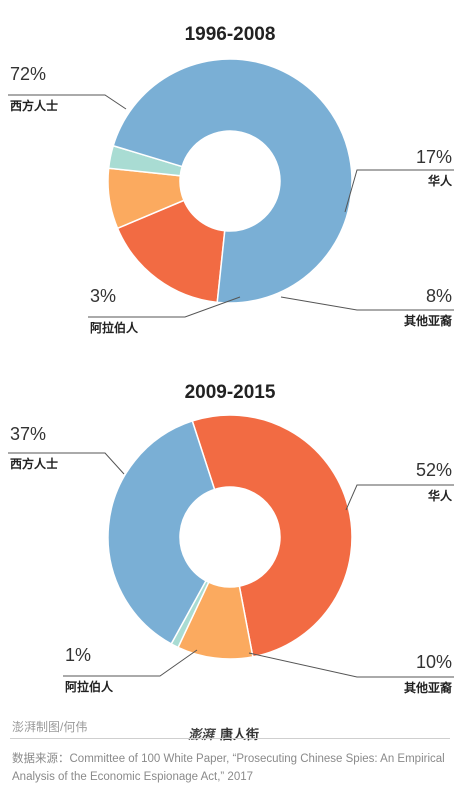  What do you see at coordinates (230, 34) in the screenshot?
I see `chart-title: 1996-2008` at bounding box center [230, 34].